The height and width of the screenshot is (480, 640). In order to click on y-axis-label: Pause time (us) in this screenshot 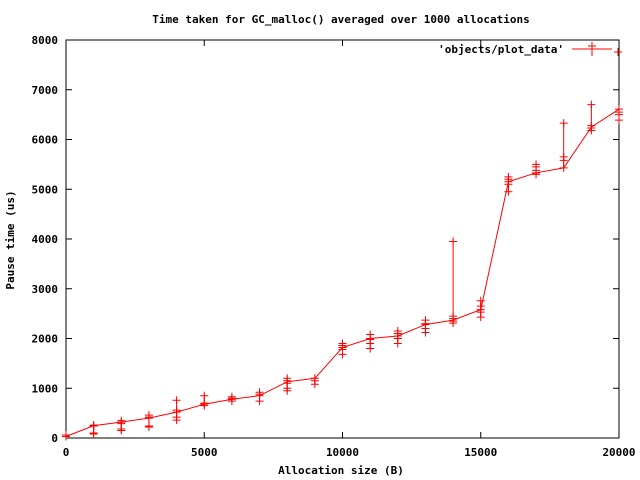, I will do `click(10, 239)`.